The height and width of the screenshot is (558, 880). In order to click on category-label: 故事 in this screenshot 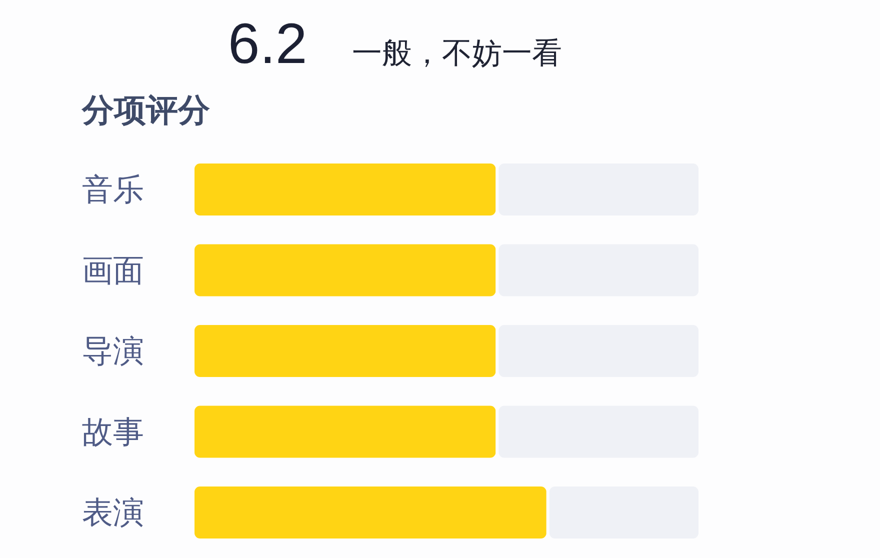, I will do `click(113, 432)`.